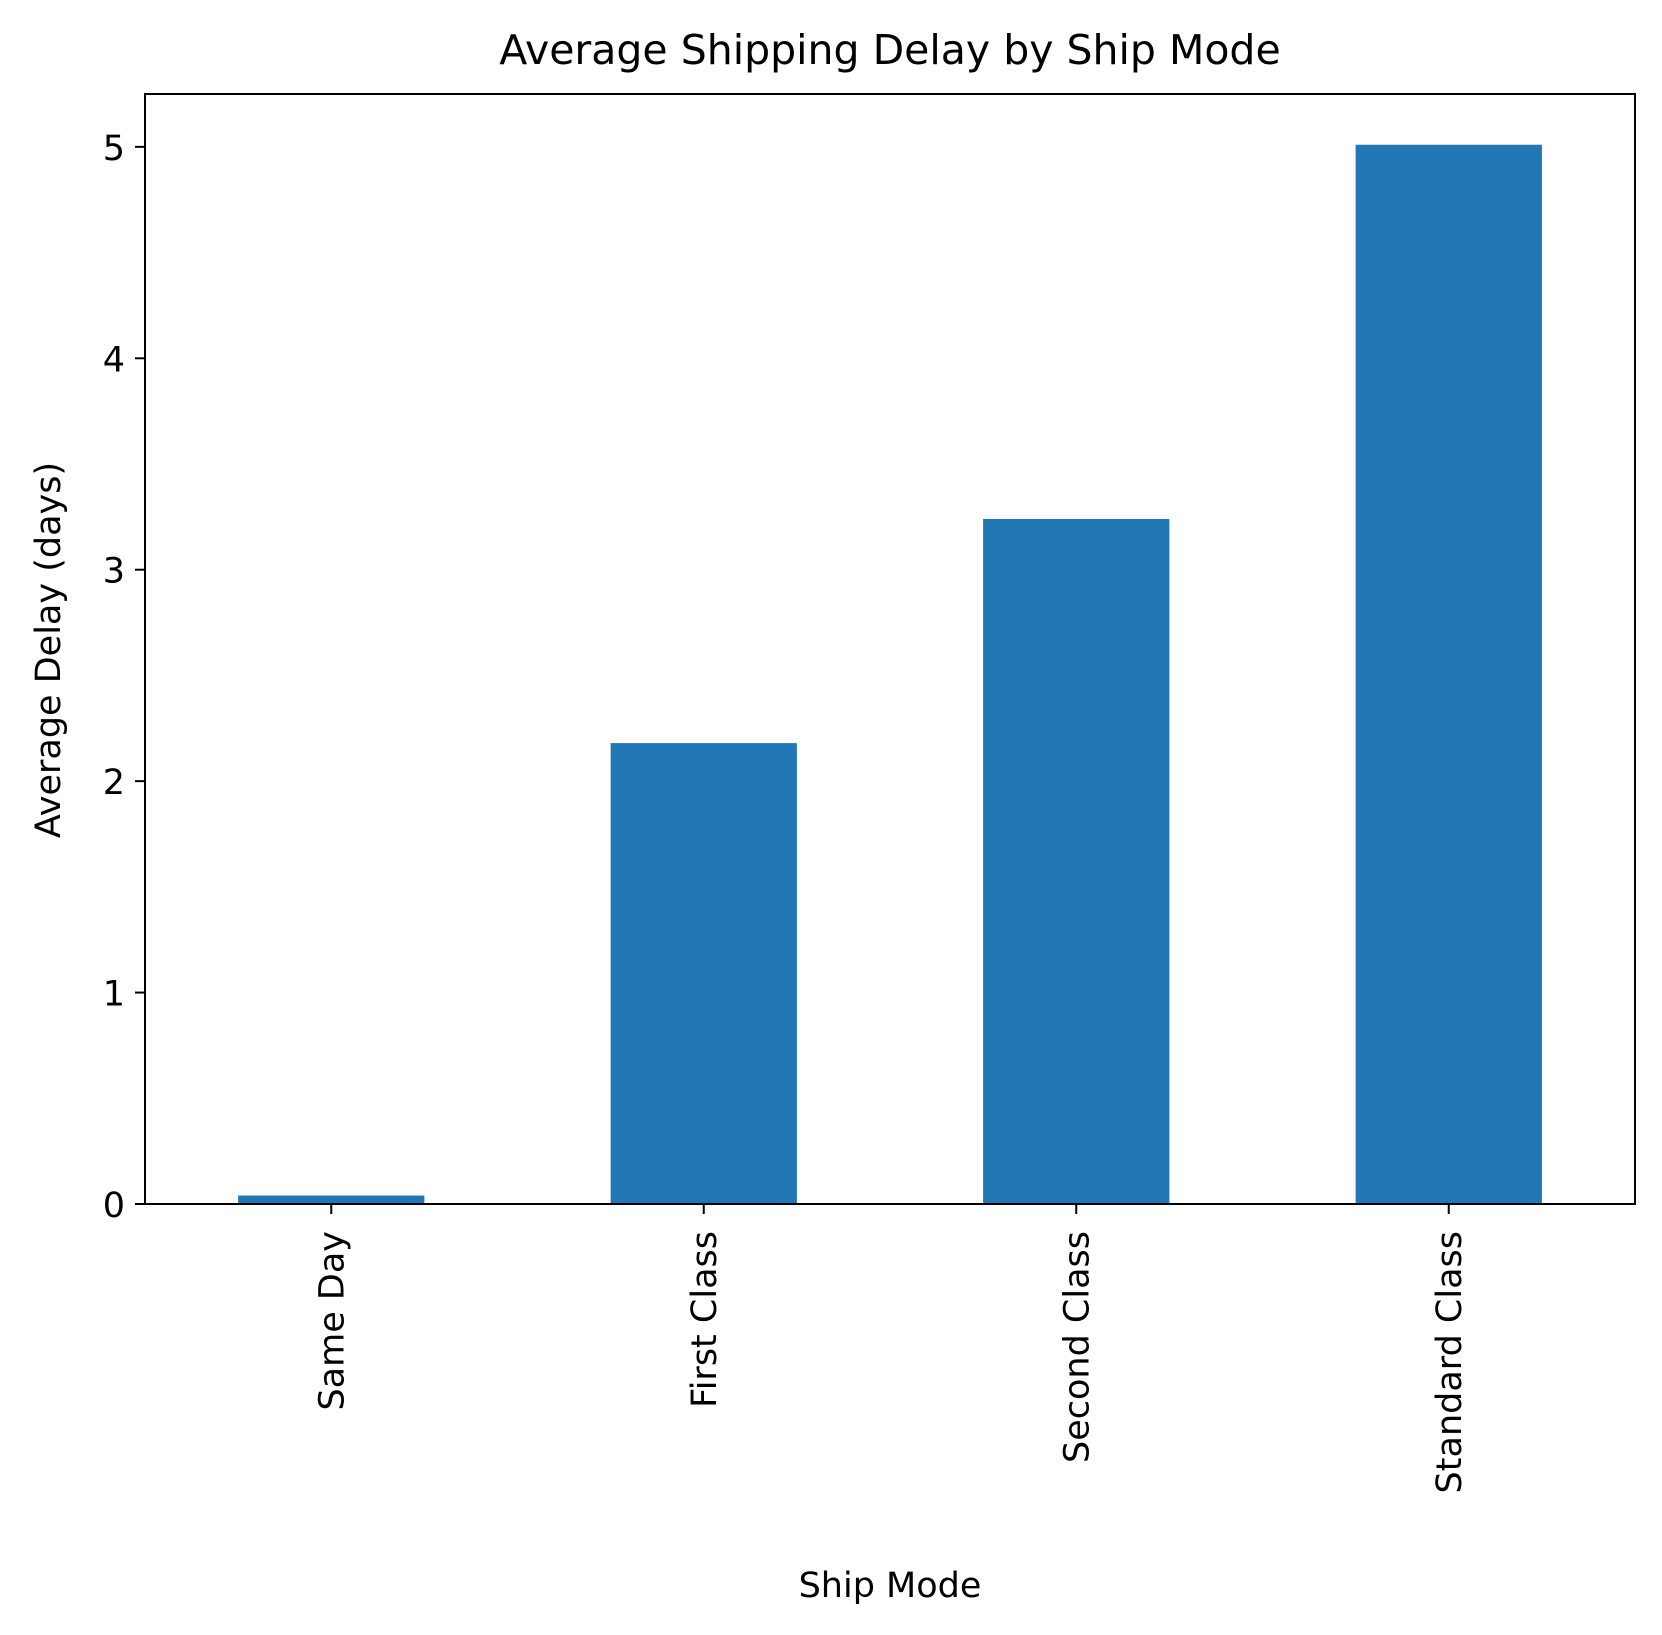  I want to click on x-tick-label: Second Class, so click(1077, 1347).